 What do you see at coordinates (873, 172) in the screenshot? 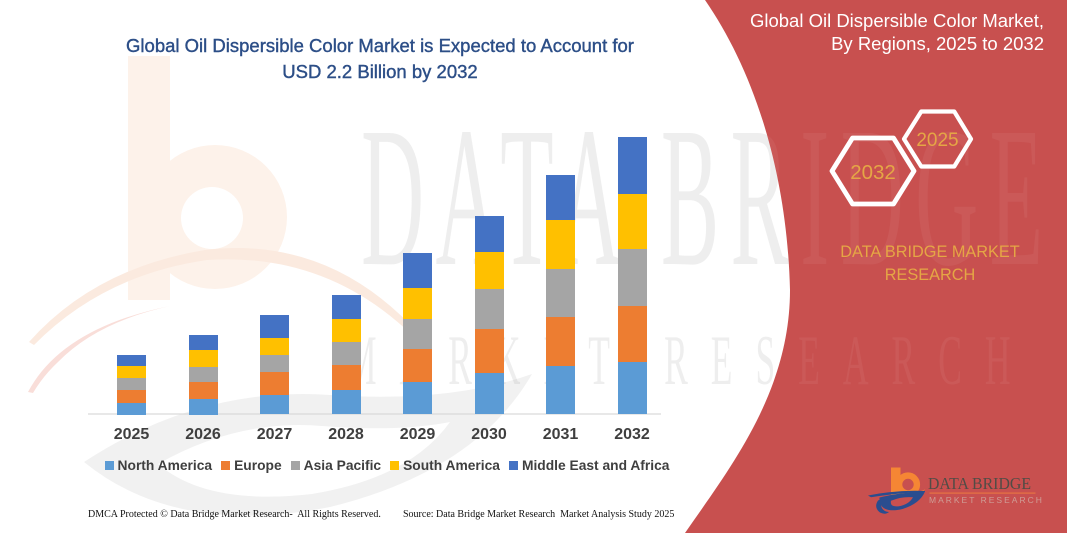
I see `svg-text: 2032` at bounding box center [873, 172].